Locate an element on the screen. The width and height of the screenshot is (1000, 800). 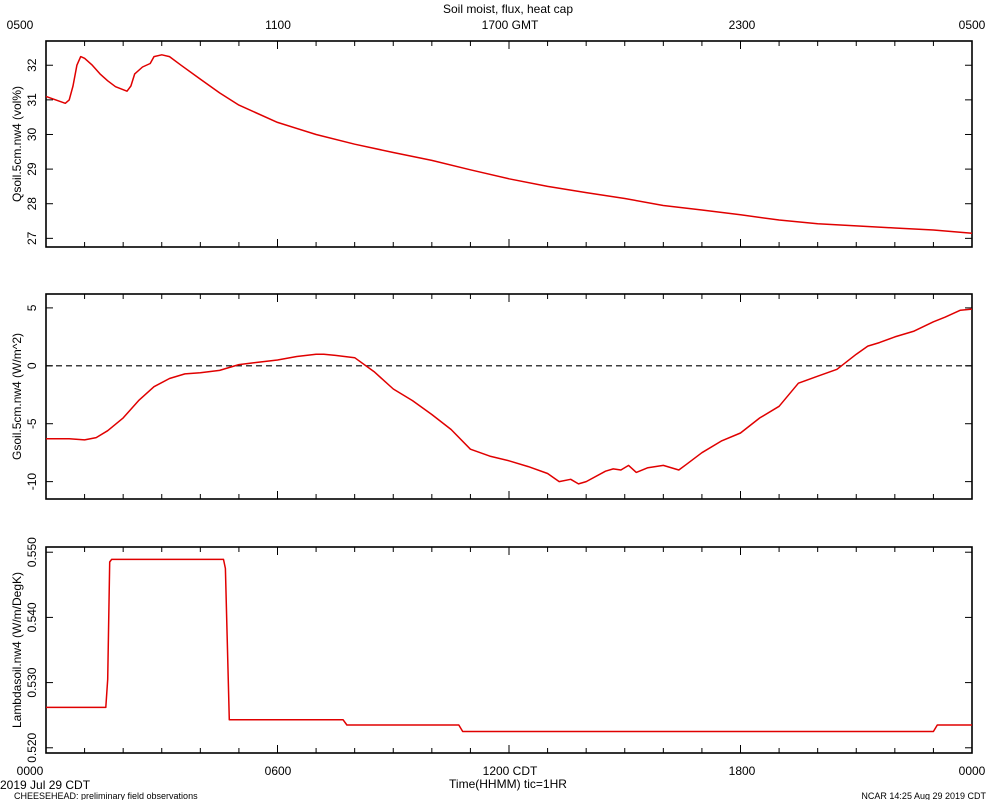
x-axis-label: Time(HHMM) tic=1HR is located at coordinates (508, 784).